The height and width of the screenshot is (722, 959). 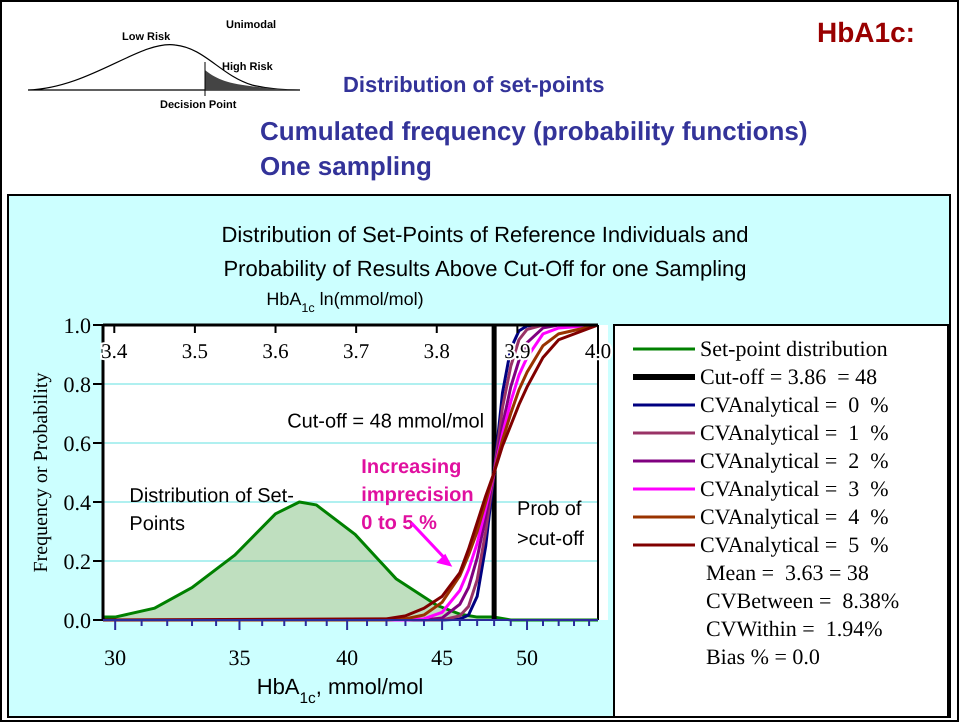 I want to click on legend-label: Cut-off = 3.86 = 48, so click(x=789, y=376).